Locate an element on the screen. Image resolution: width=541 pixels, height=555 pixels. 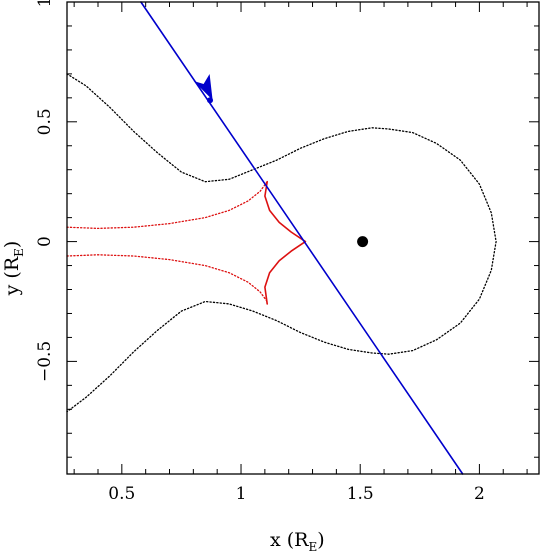
y-tick-label: 1 is located at coordinates (45, 3).